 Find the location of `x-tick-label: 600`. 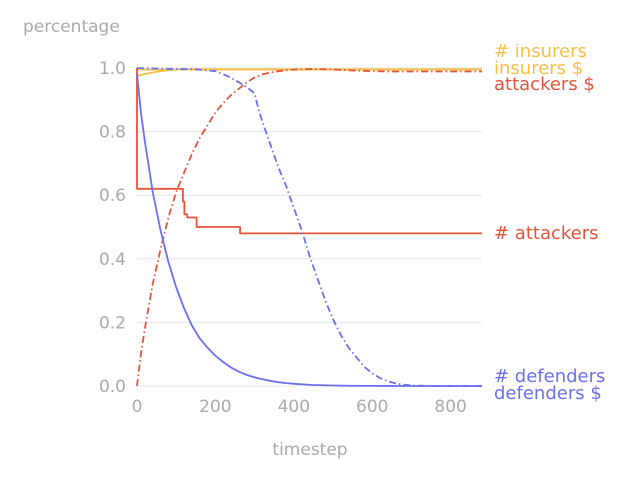

x-tick-label: 600 is located at coordinates (372, 407).